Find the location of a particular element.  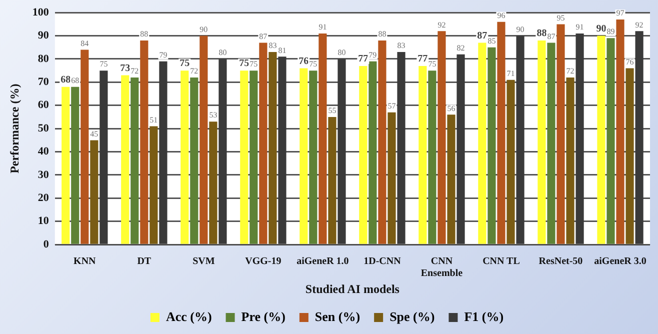

data-label: 73 is located at coordinates (125, 68).